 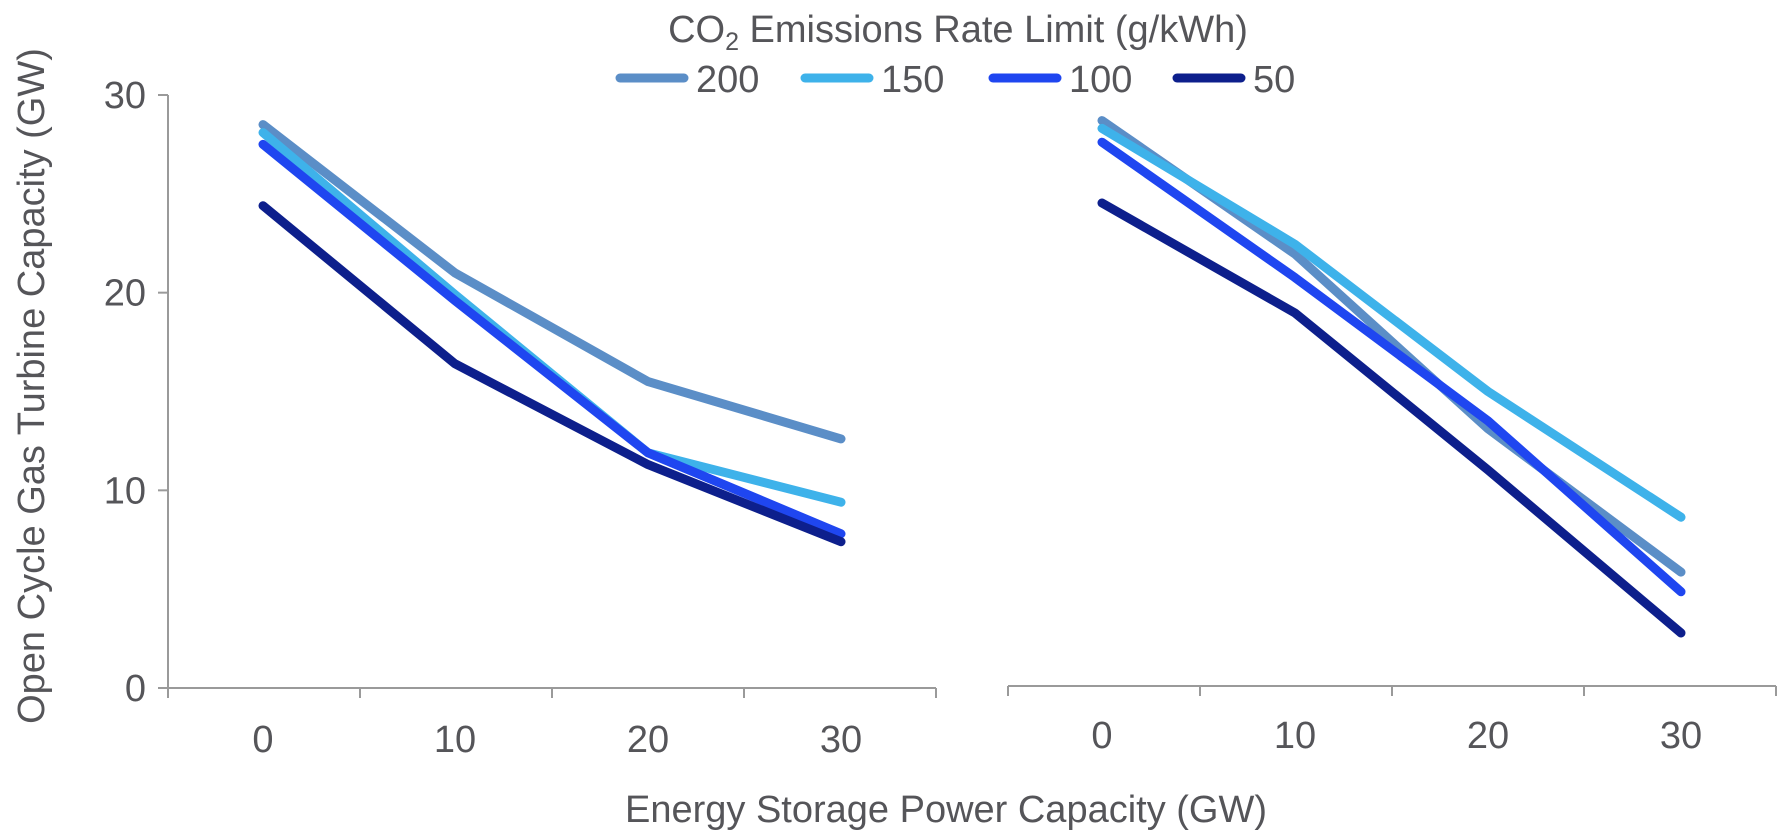 What do you see at coordinates (1274, 80) in the screenshot?
I see `legend-label-50: 50` at bounding box center [1274, 80].